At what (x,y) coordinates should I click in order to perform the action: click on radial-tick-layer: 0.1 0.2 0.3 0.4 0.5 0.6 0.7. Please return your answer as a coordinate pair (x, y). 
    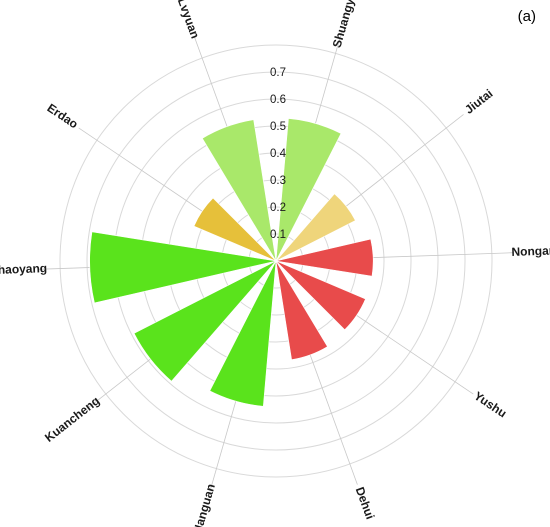
    Looking at the image, I should click on (278, 154).